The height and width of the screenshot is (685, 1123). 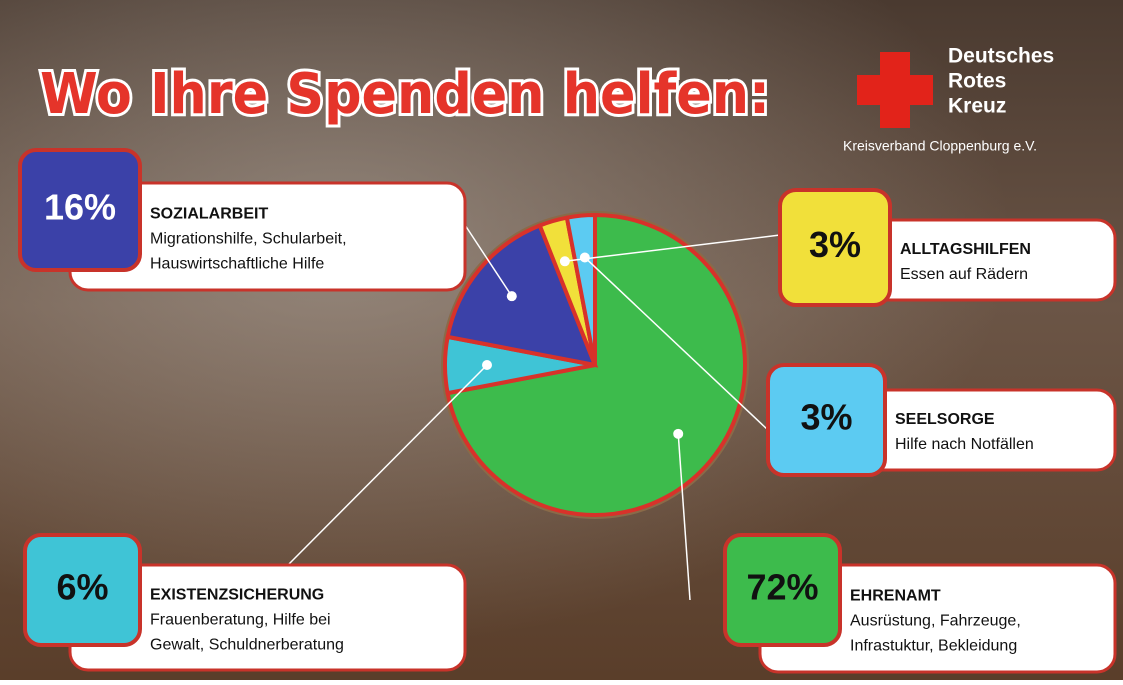 I want to click on category-label: SEELSORGE, so click(x=945, y=419).